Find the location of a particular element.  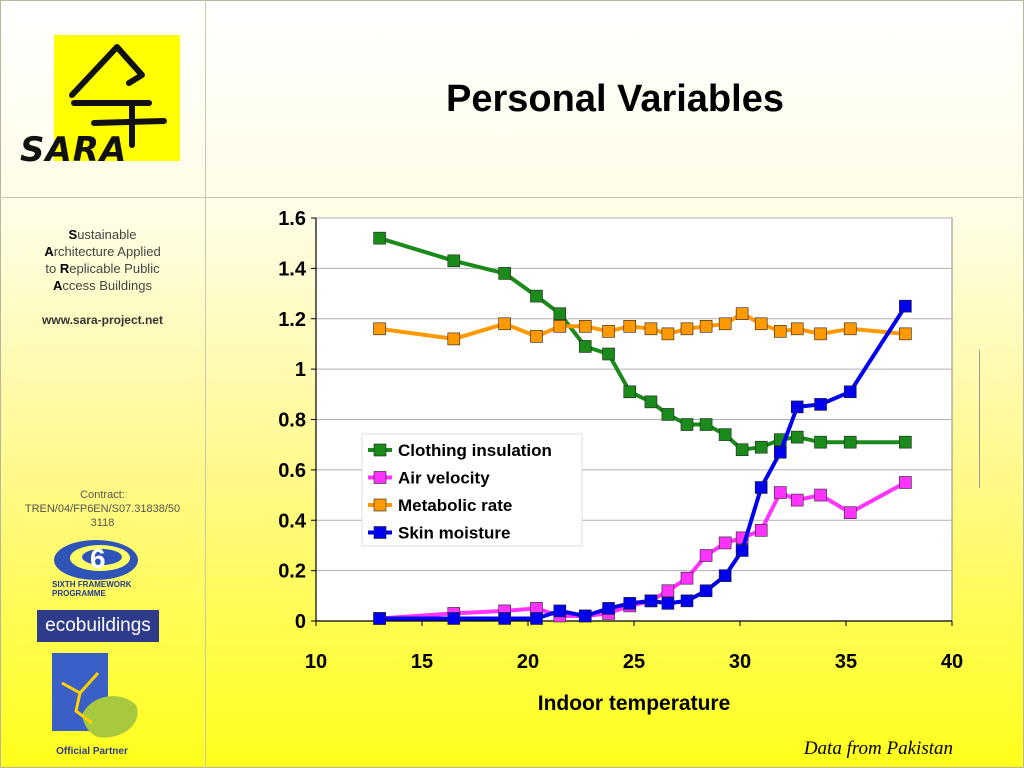

sara-logo-text: SARA is located at coordinates (74, 150).